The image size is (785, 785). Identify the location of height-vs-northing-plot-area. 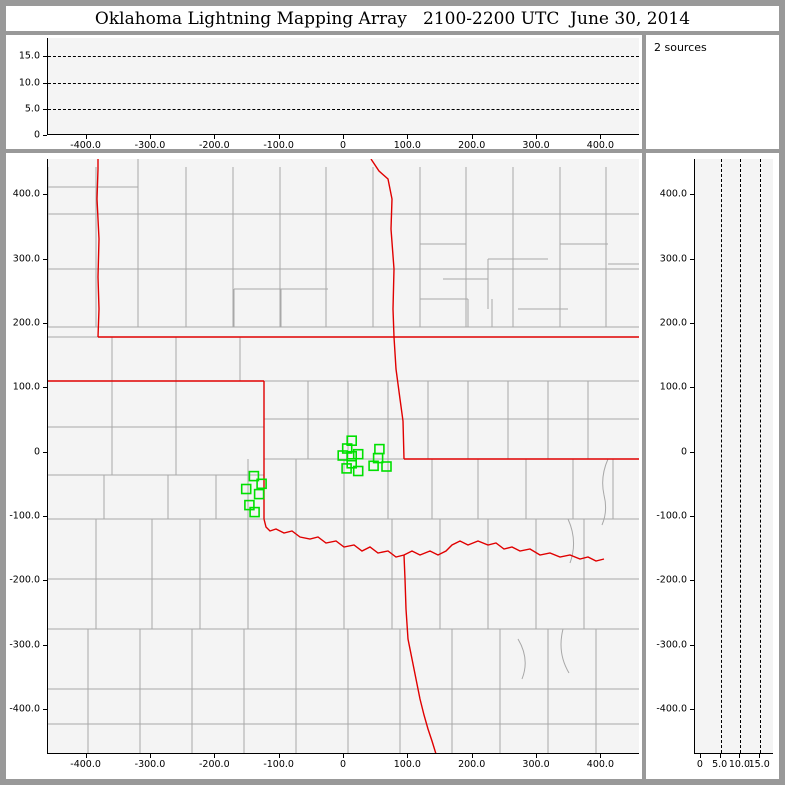
(733, 456).